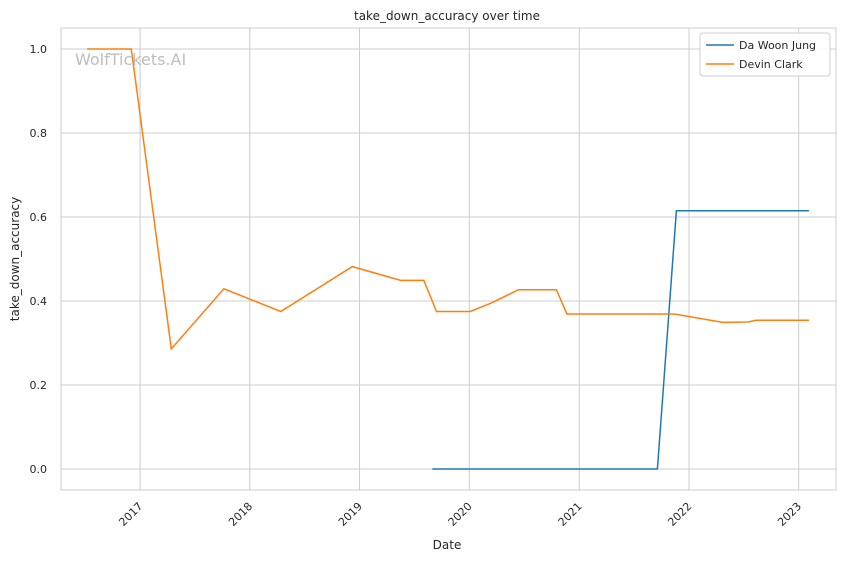 This screenshot has height=561, width=844. Describe the element at coordinates (39, 469) in the screenshot. I see `y-tick-label: 0.0` at that location.